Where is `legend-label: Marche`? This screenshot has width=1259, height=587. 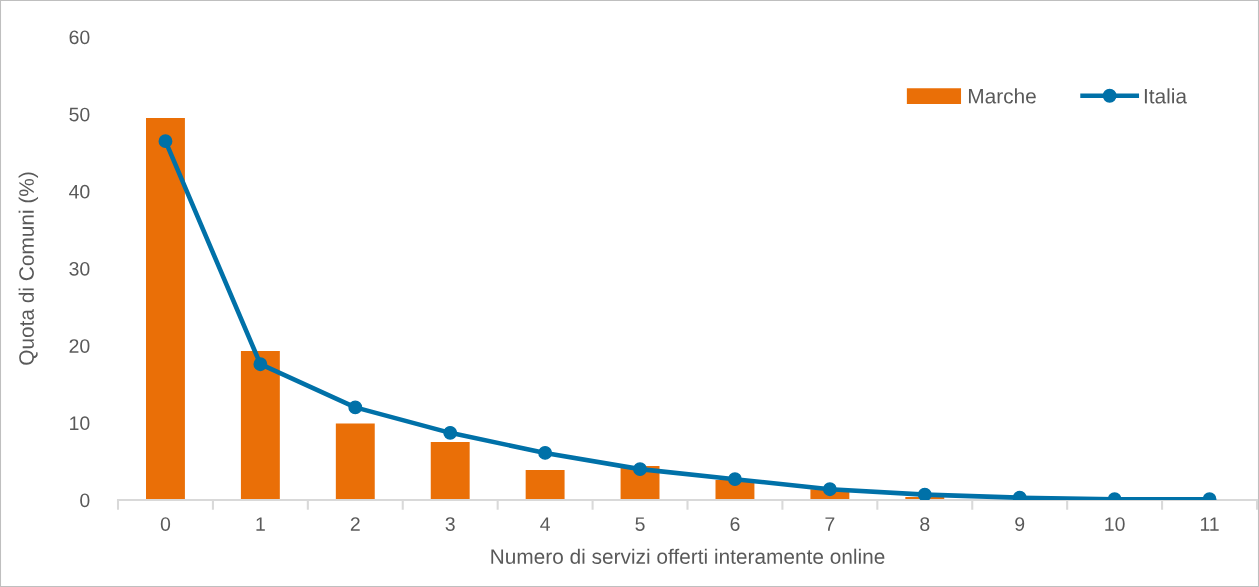
legend-label: Marche is located at coordinates (1002, 96).